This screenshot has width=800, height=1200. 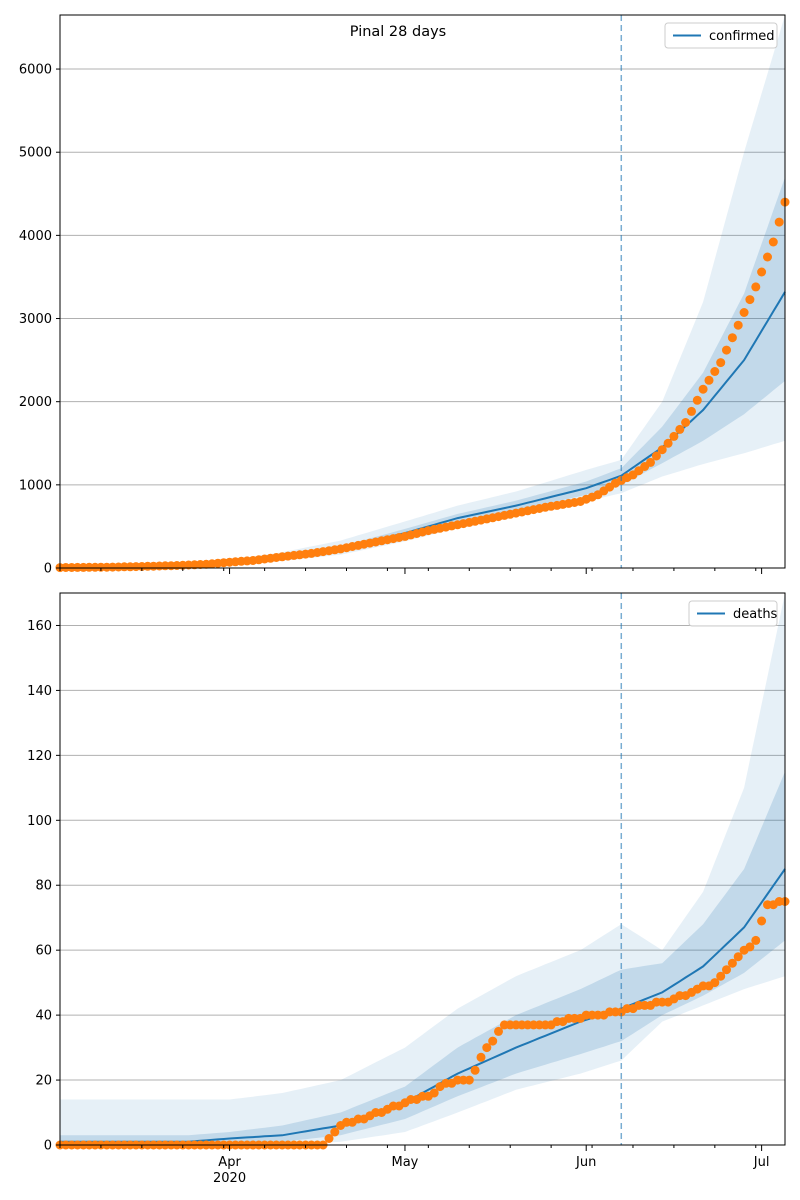 I want to click on x-tick-label: Apr, so click(x=229, y=1162).